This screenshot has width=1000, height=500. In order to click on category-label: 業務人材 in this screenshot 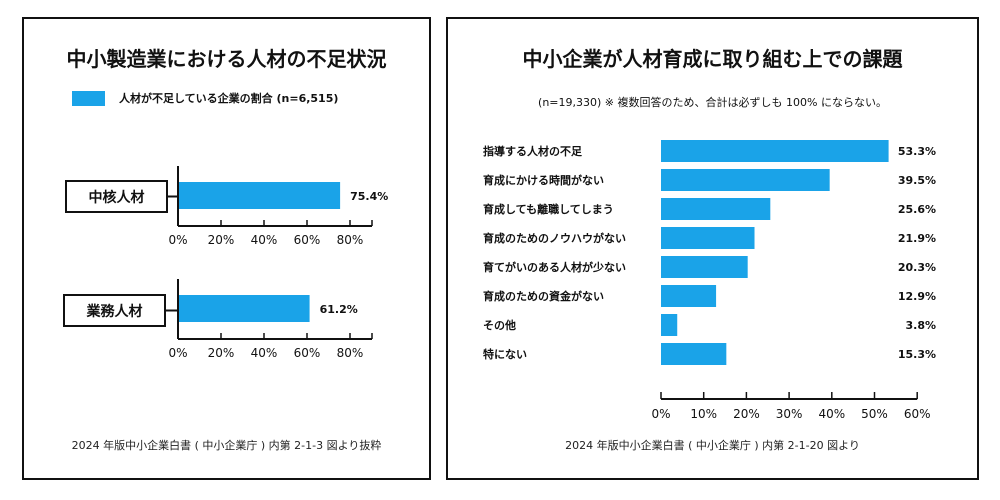, I will do `click(114, 311)`.